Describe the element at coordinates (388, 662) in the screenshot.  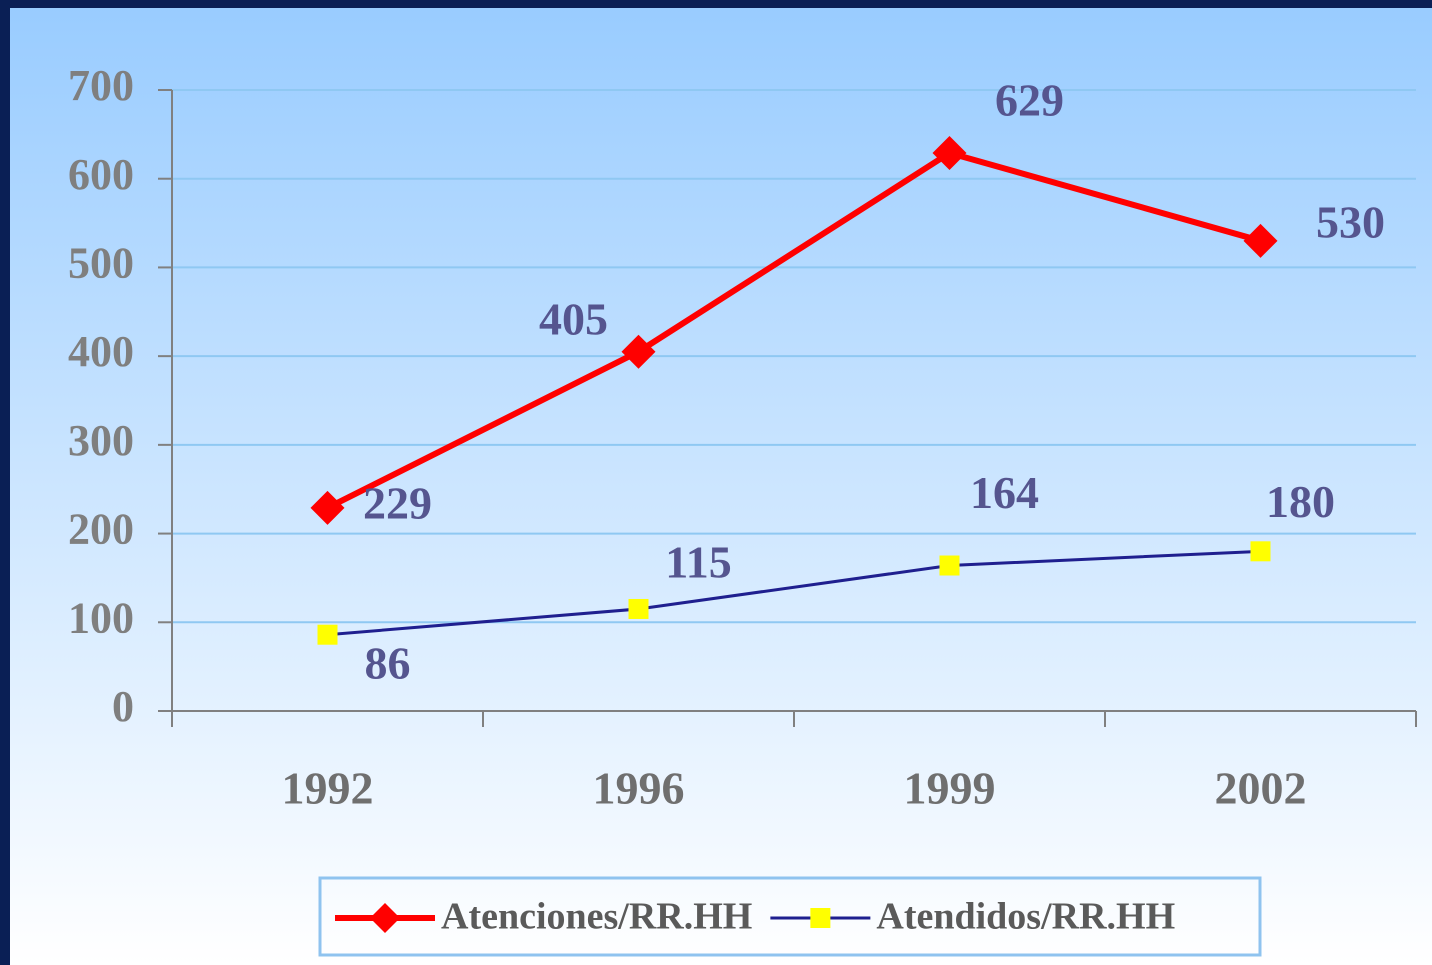
I see `data-label: 86` at that location.